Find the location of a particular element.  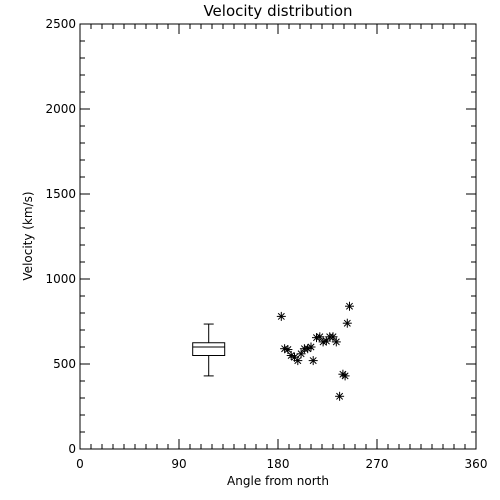

velocity-boxplot is located at coordinates (209, 350).